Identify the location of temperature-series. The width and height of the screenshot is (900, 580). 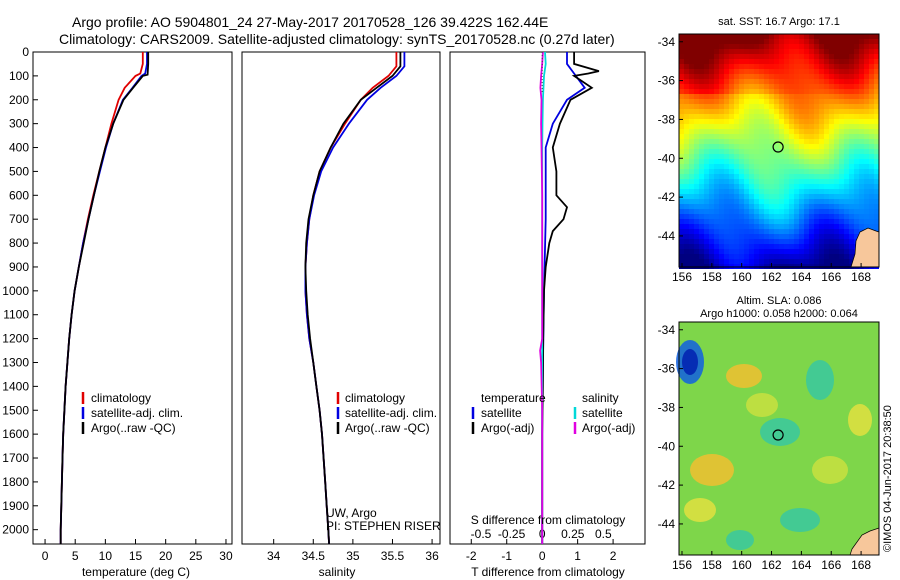
(104, 298).